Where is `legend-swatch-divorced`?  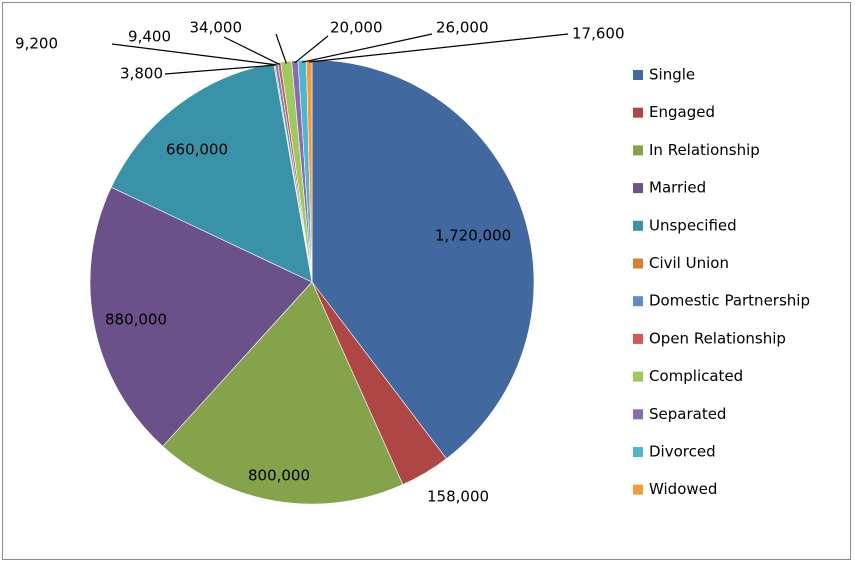
legend-swatch-divorced is located at coordinates (638, 452).